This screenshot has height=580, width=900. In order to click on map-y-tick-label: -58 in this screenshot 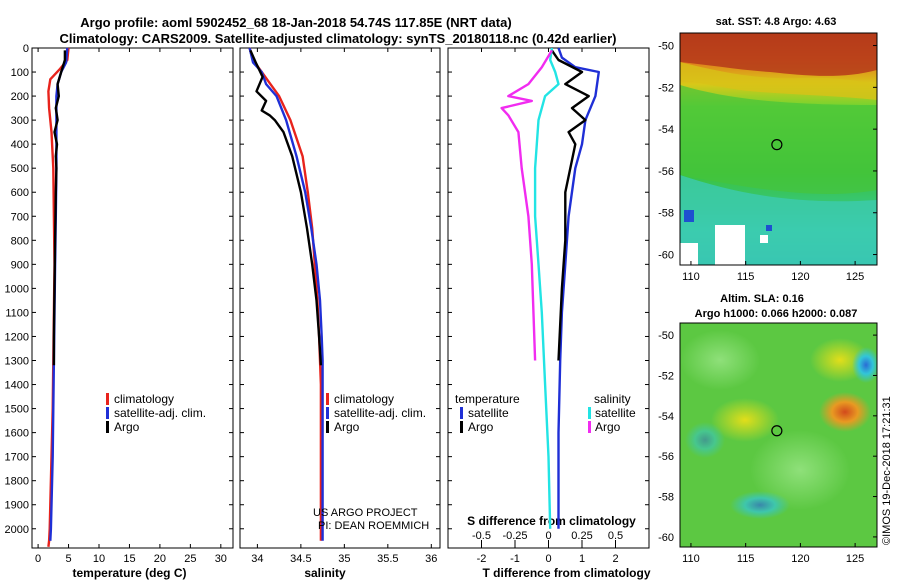, I will do `click(666, 498)`.